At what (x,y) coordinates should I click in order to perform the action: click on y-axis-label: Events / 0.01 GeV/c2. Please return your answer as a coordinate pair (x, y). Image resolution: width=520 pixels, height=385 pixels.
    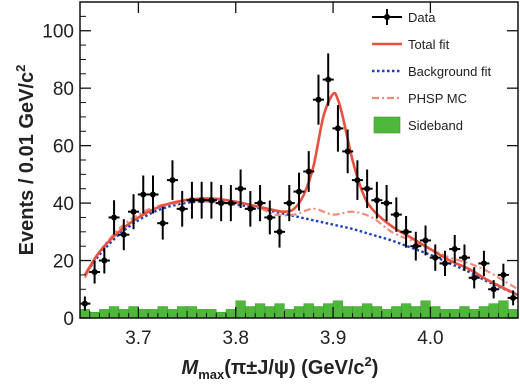
    Looking at the image, I should click on (25, 160).